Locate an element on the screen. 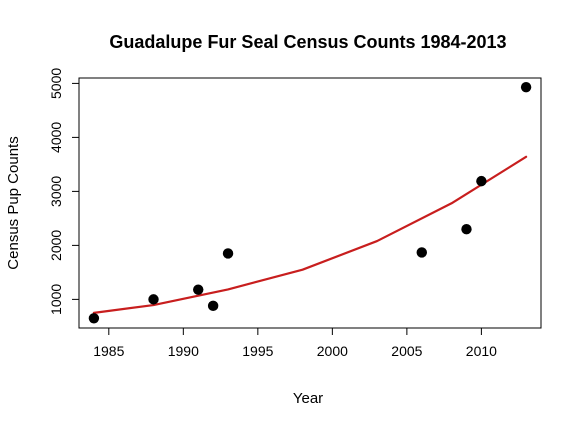 The height and width of the screenshot is (427, 579). x-tick-label: 2010 is located at coordinates (481, 351).